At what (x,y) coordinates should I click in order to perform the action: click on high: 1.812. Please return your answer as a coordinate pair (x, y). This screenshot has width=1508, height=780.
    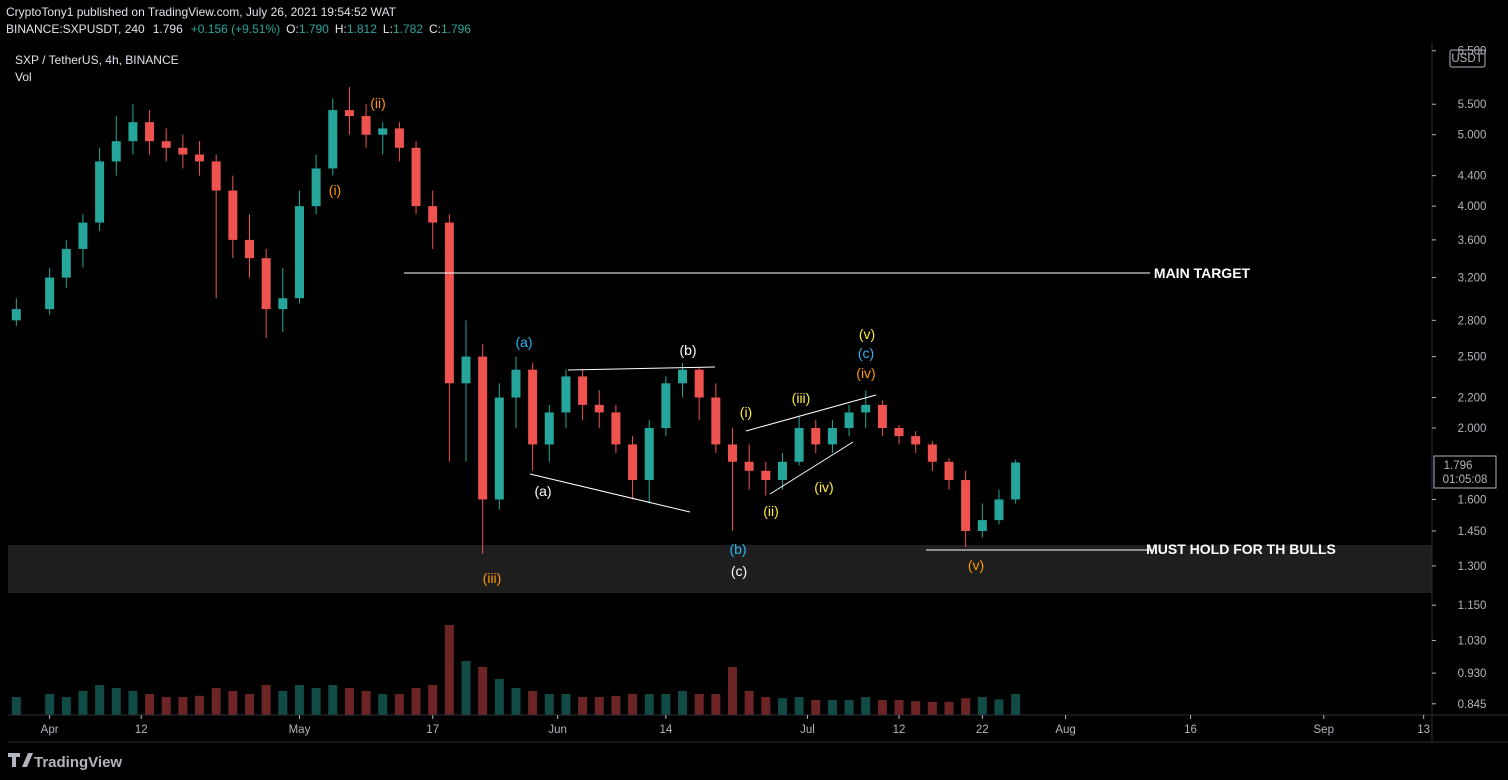
    Looking at the image, I should click on (362, 29).